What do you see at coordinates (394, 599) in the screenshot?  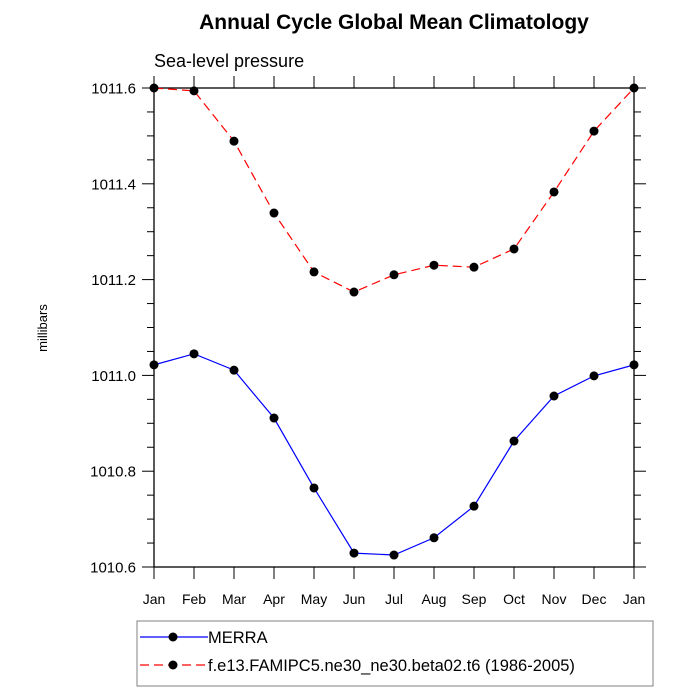 I see `x-tick-label: Jul` at bounding box center [394, 599].